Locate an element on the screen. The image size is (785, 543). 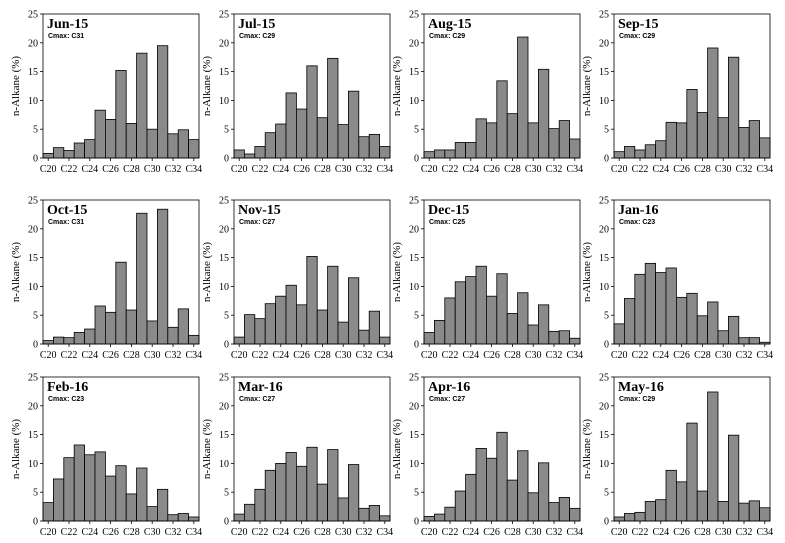
panel-title: Sep-15 is located at coordinates (638, 24).